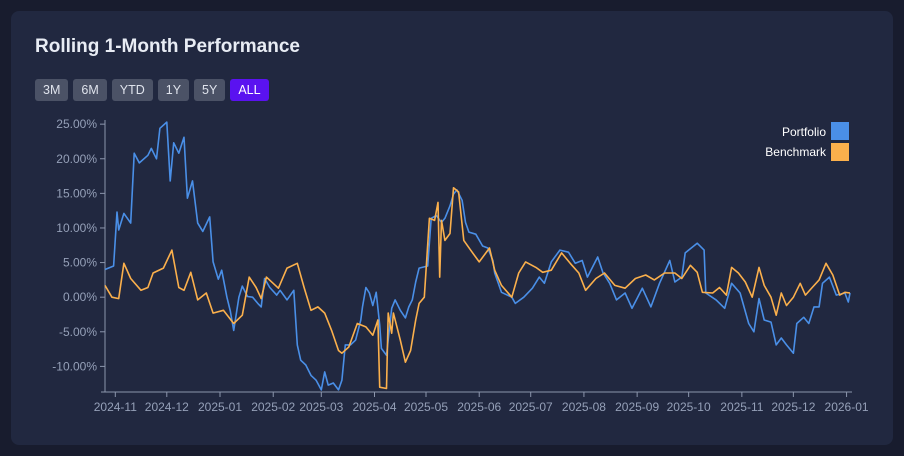  I want to click on legend: Portfolio Benchmark, so click(807, 141).